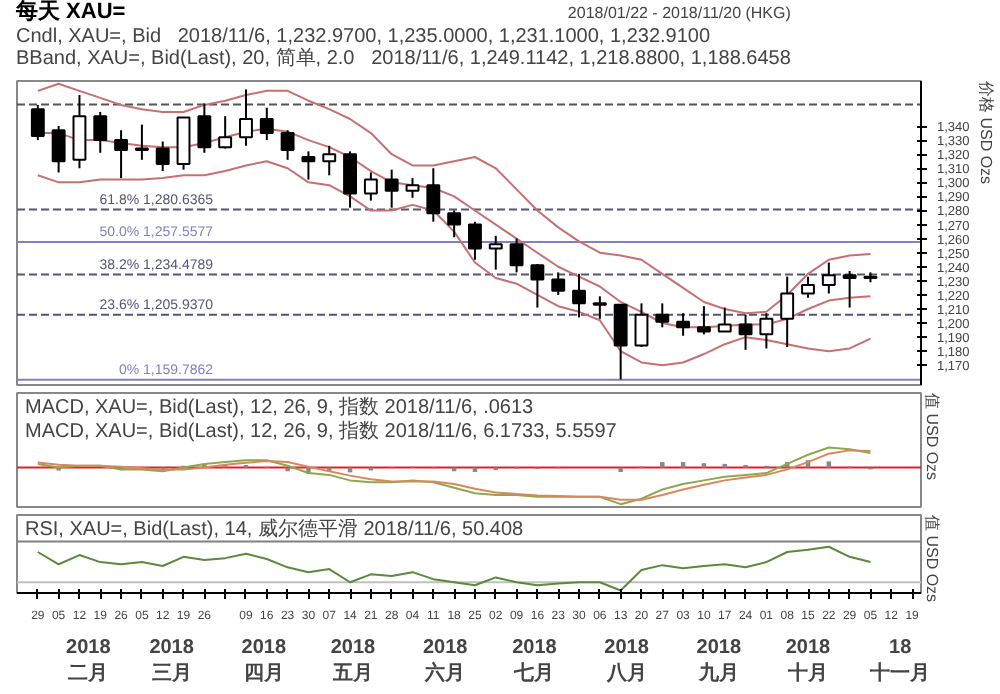 The width and height of the screenshot is (1000, 694). I want to click on text: MACD, XAU=, Bid(Last), 12, 26, 9, 指数 2018/11/6, 6.1733, 5.5597, so click(321, 432).